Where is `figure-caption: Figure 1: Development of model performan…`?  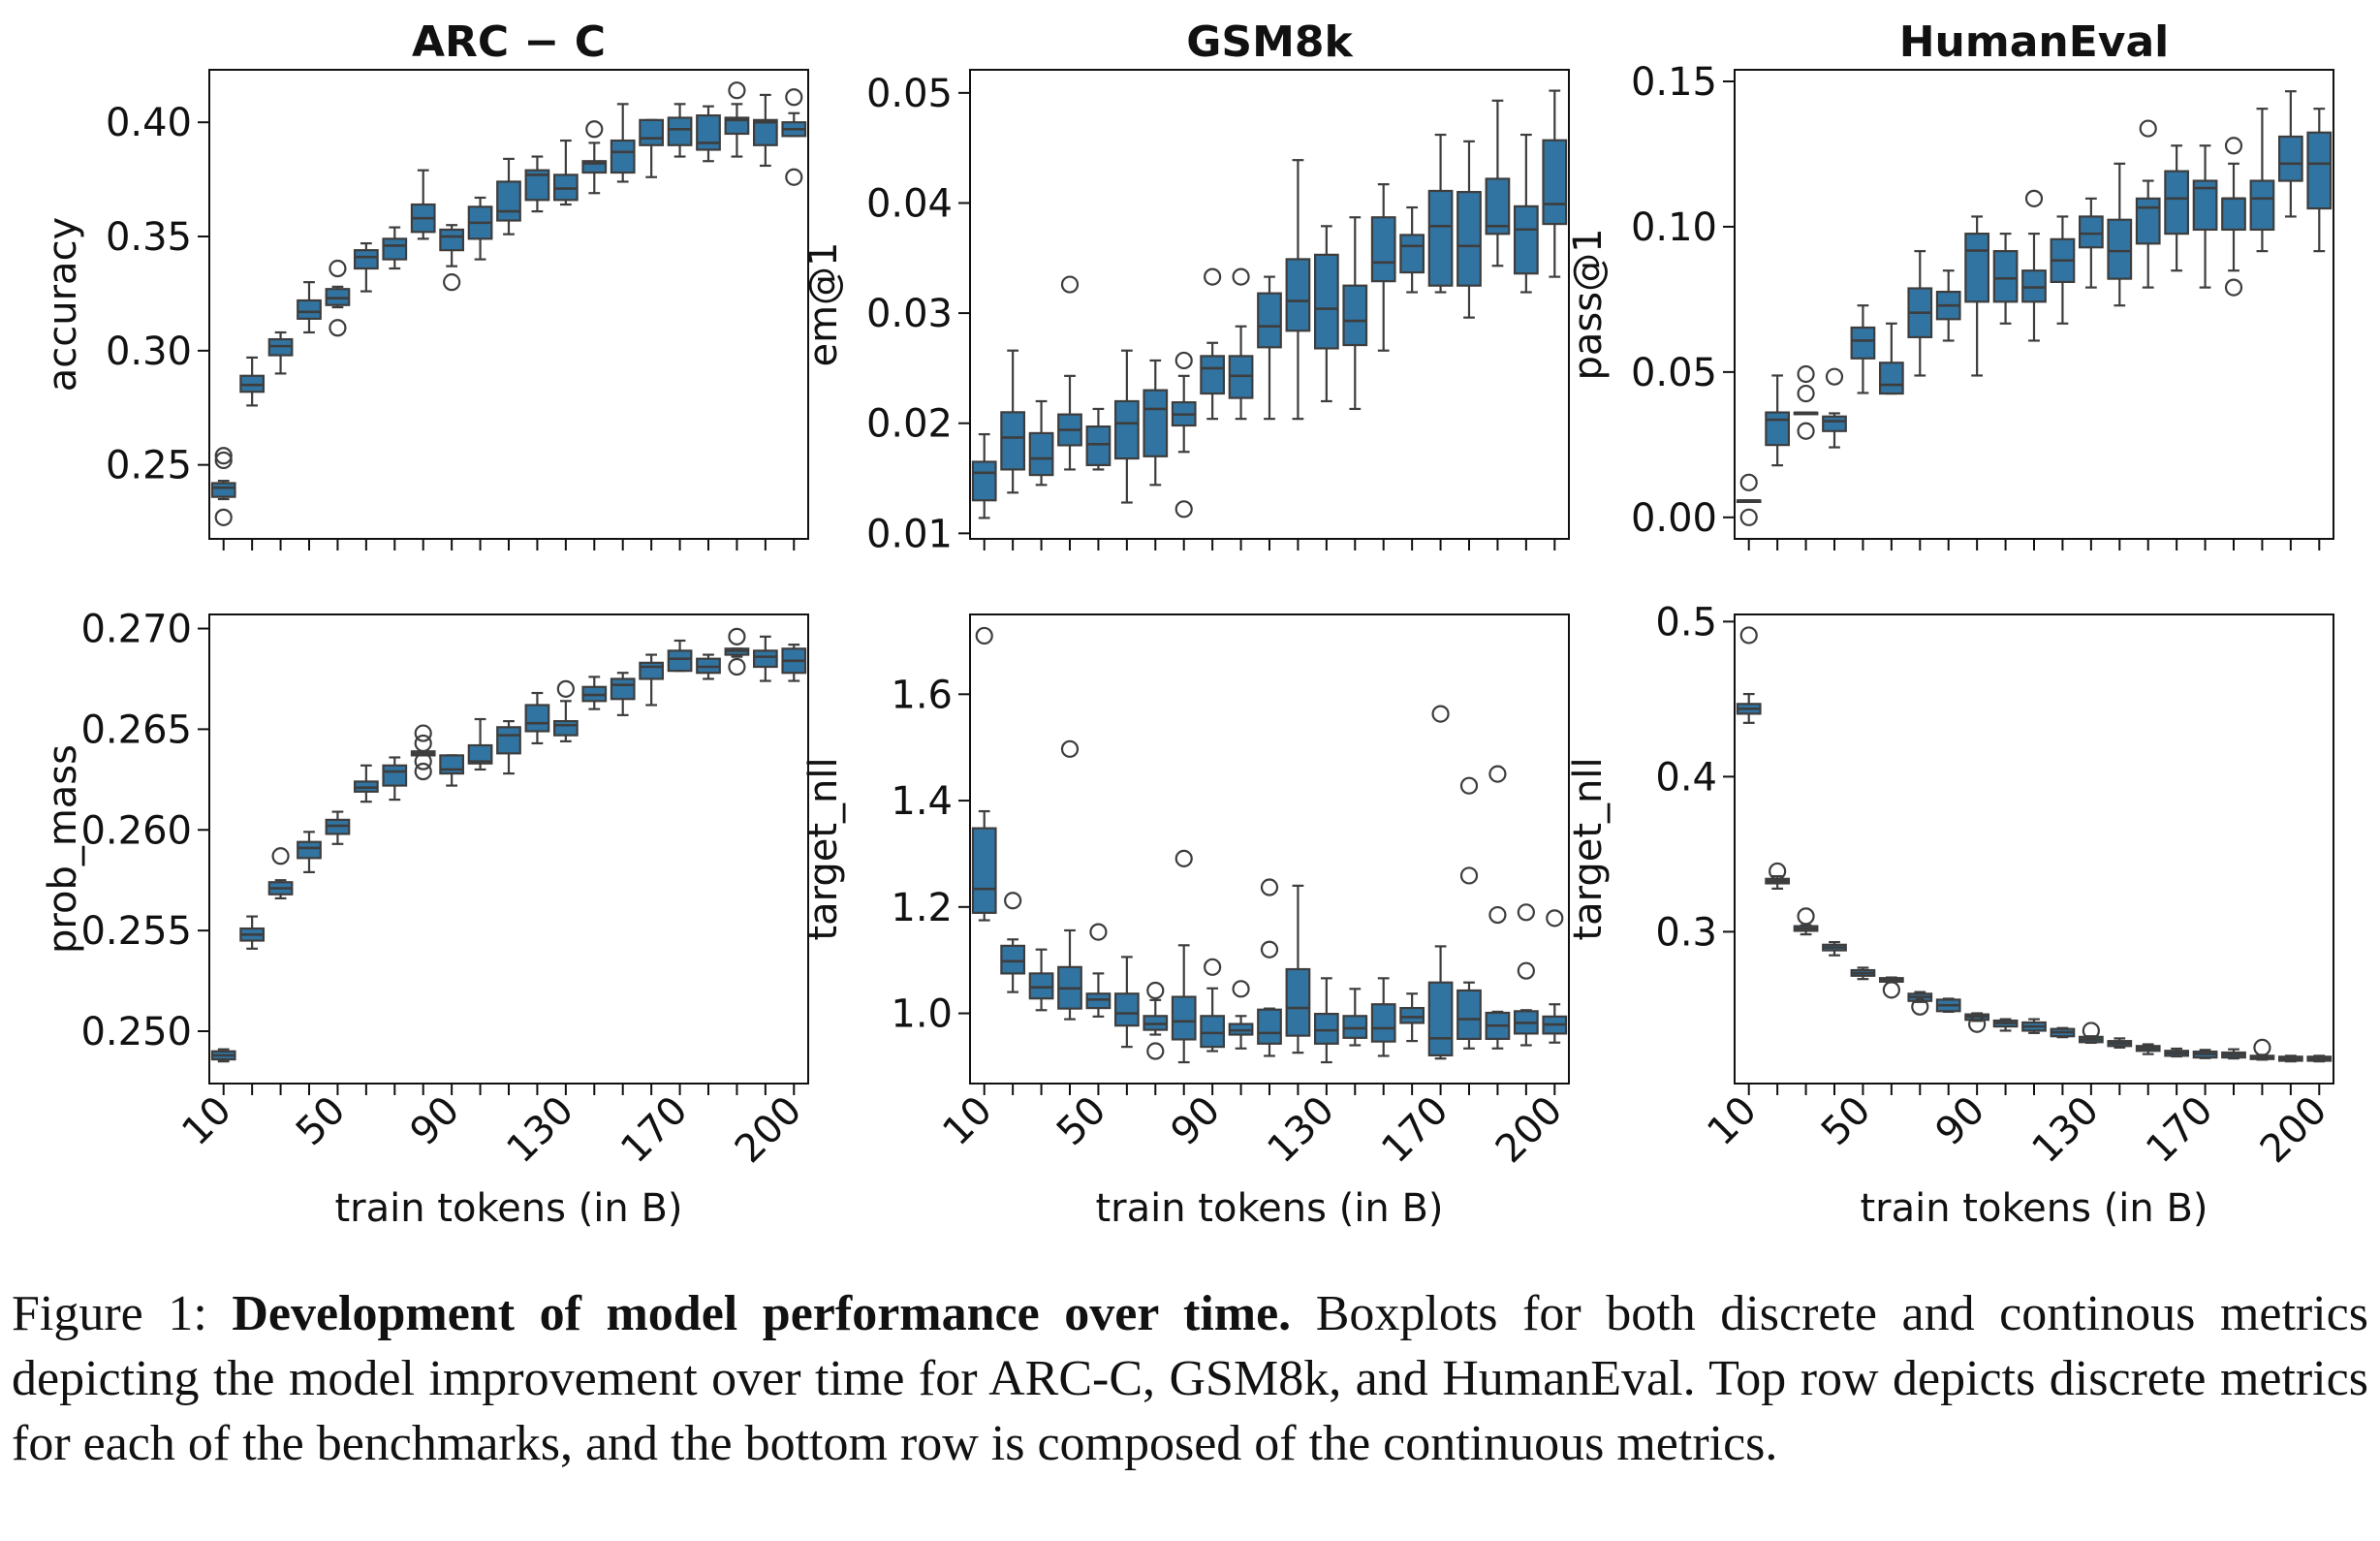
figure-caption: Figure 1: Development of model performan… is located at coordinates (1190, 1378).